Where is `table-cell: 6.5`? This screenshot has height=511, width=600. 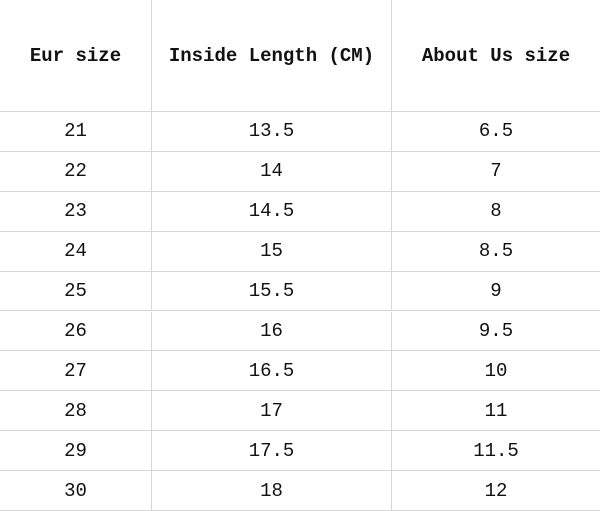 table-cell: 6.5 is located at coordinates (496, 132).